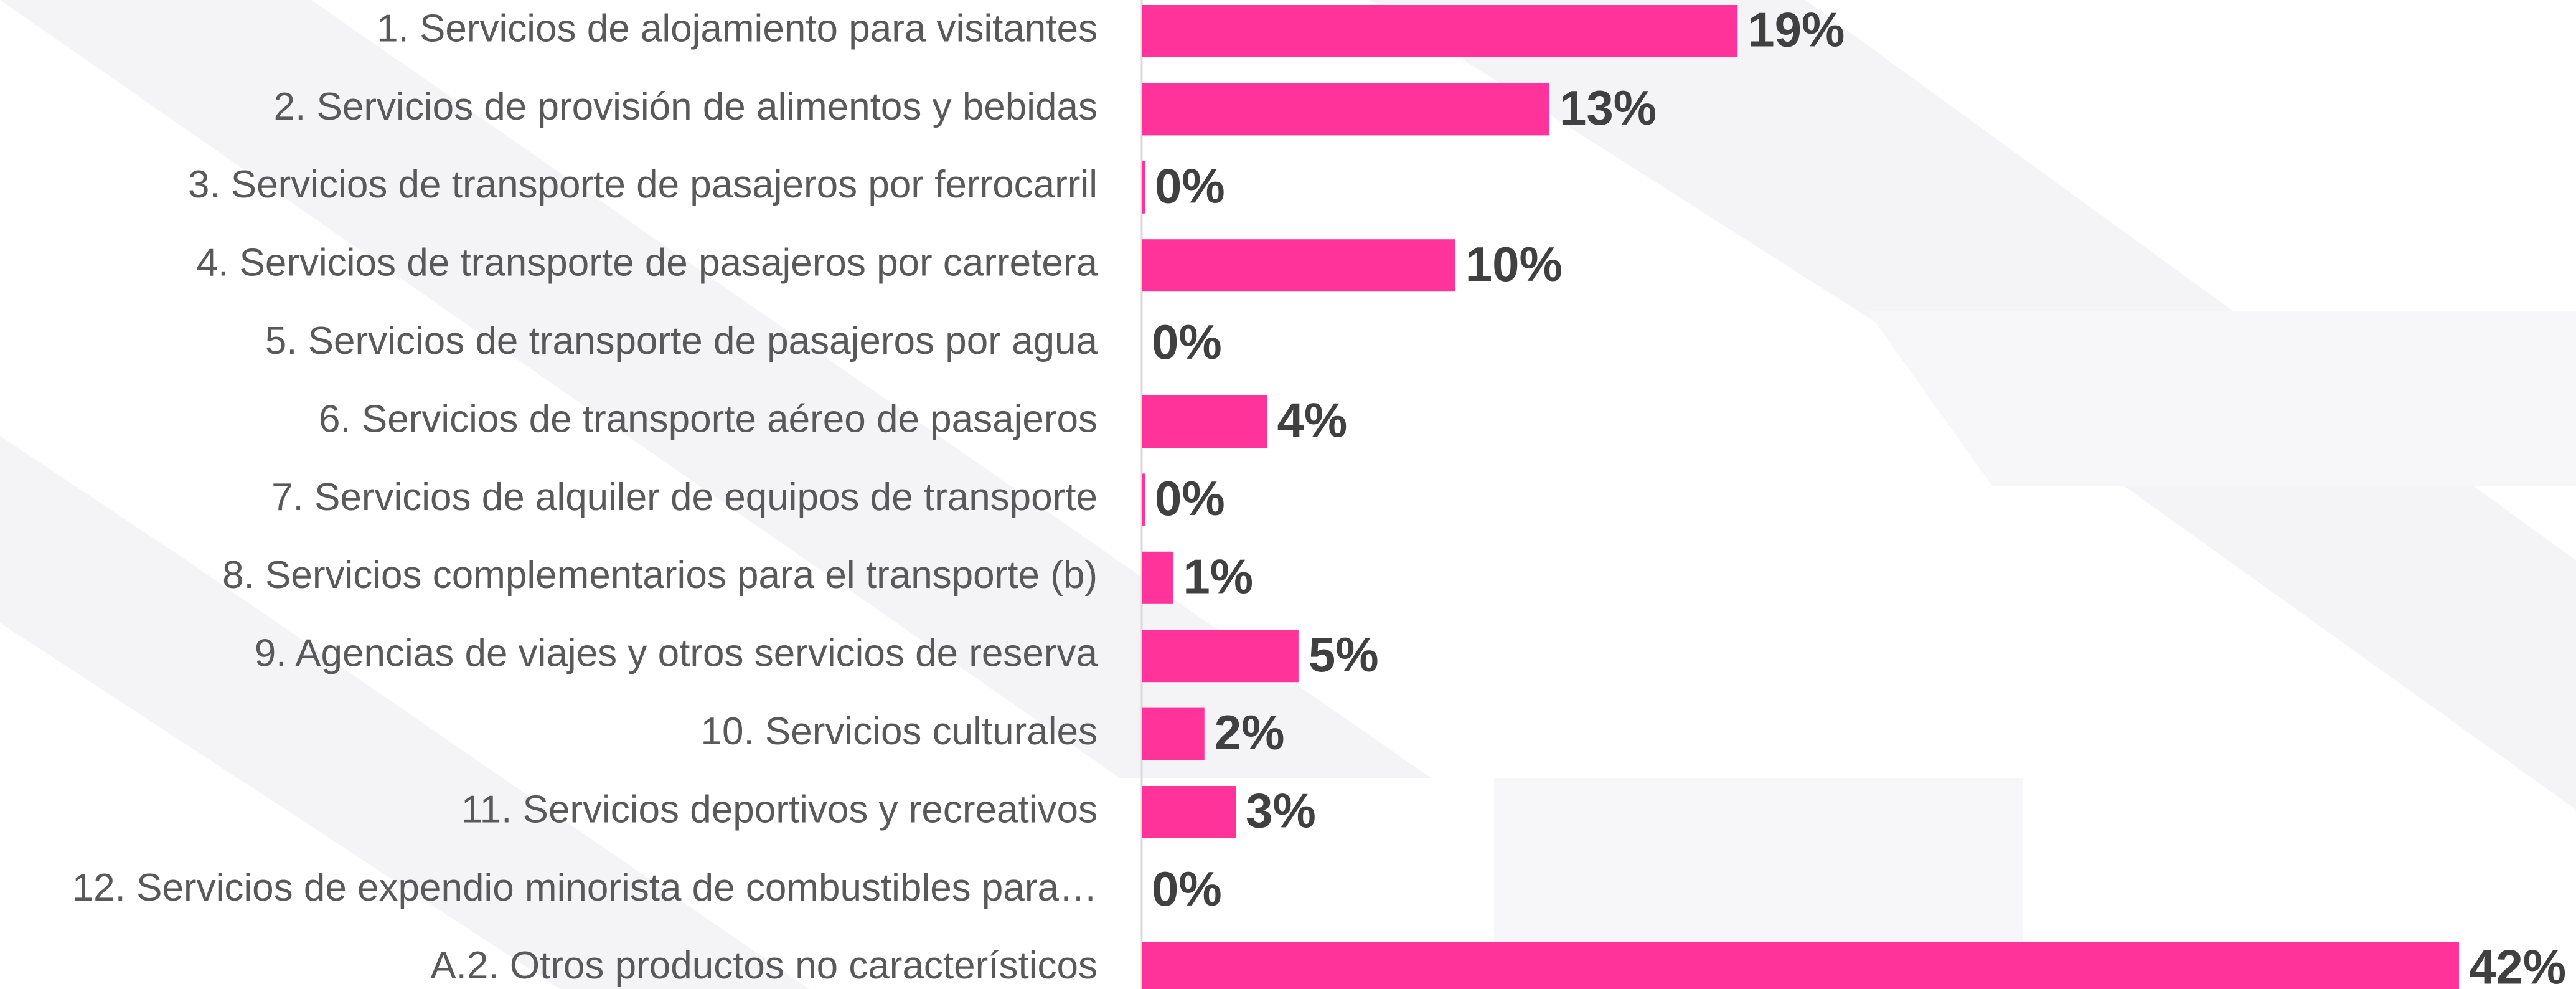  What do you see at coordinates (2517, 964) in the screenshot?
I see `value-label: 42%` at bounding box center [2517, 964].